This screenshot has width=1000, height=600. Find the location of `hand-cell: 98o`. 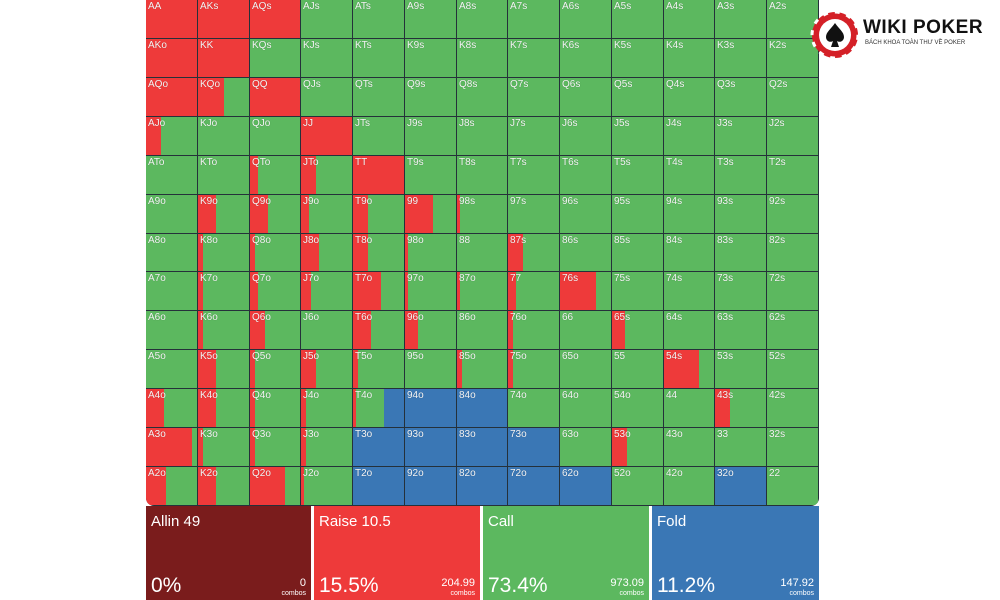

hand-cell: 98o is located at coordinates (430, 252).